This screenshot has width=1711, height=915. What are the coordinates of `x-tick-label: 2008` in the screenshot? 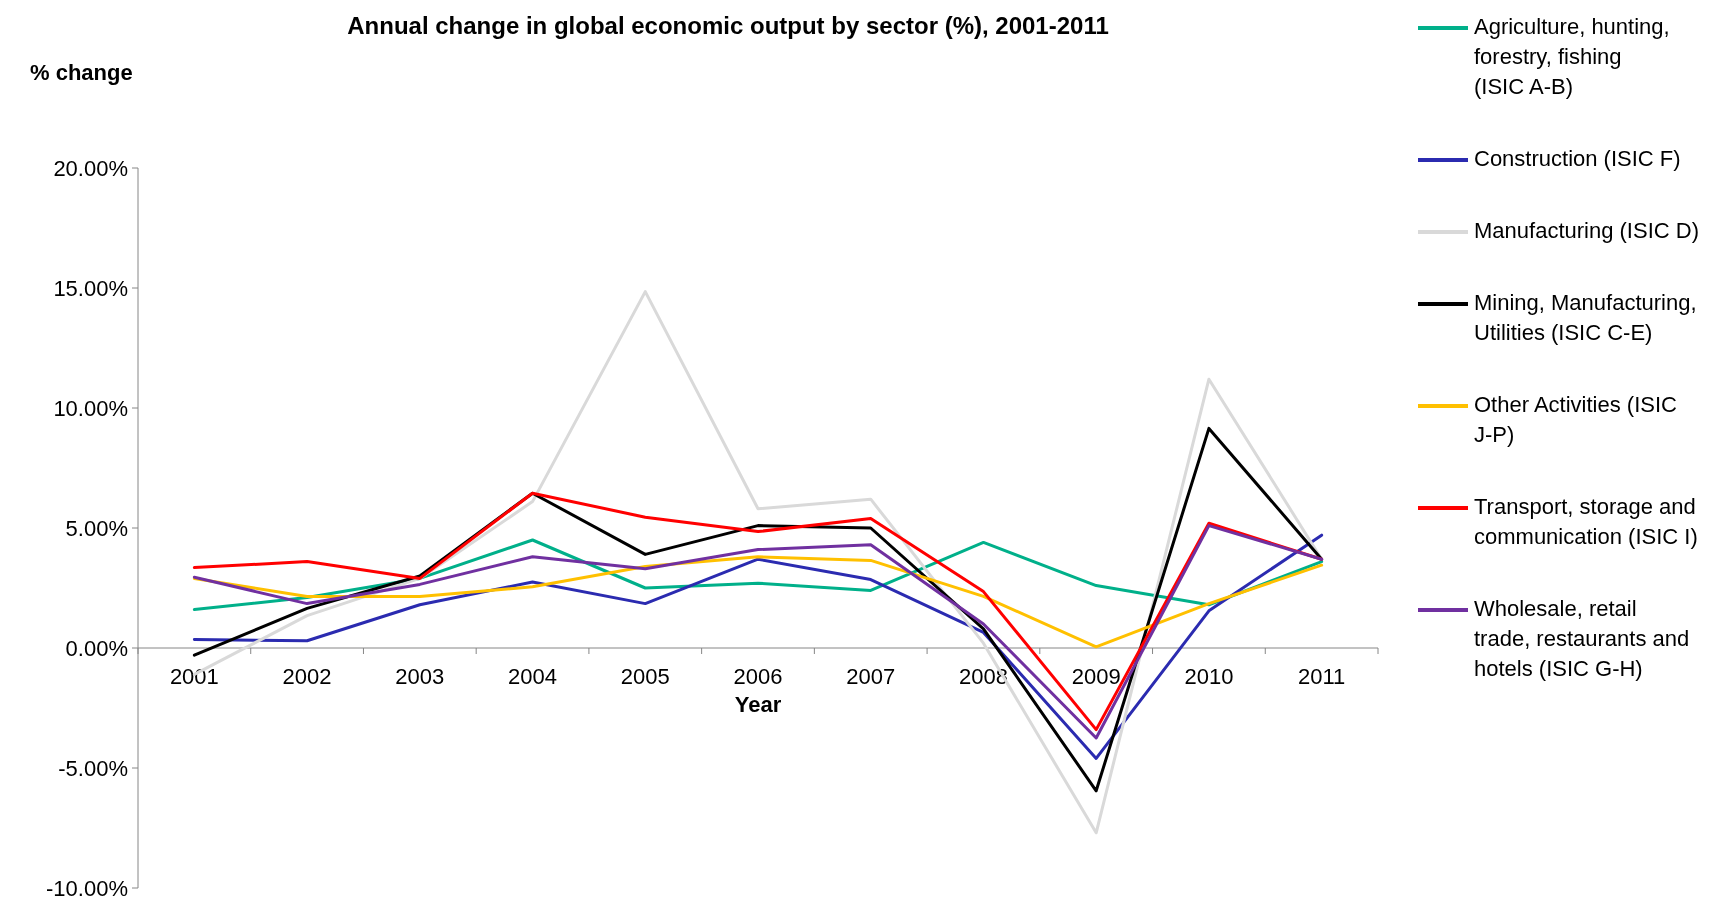 It's located at (983, 676).